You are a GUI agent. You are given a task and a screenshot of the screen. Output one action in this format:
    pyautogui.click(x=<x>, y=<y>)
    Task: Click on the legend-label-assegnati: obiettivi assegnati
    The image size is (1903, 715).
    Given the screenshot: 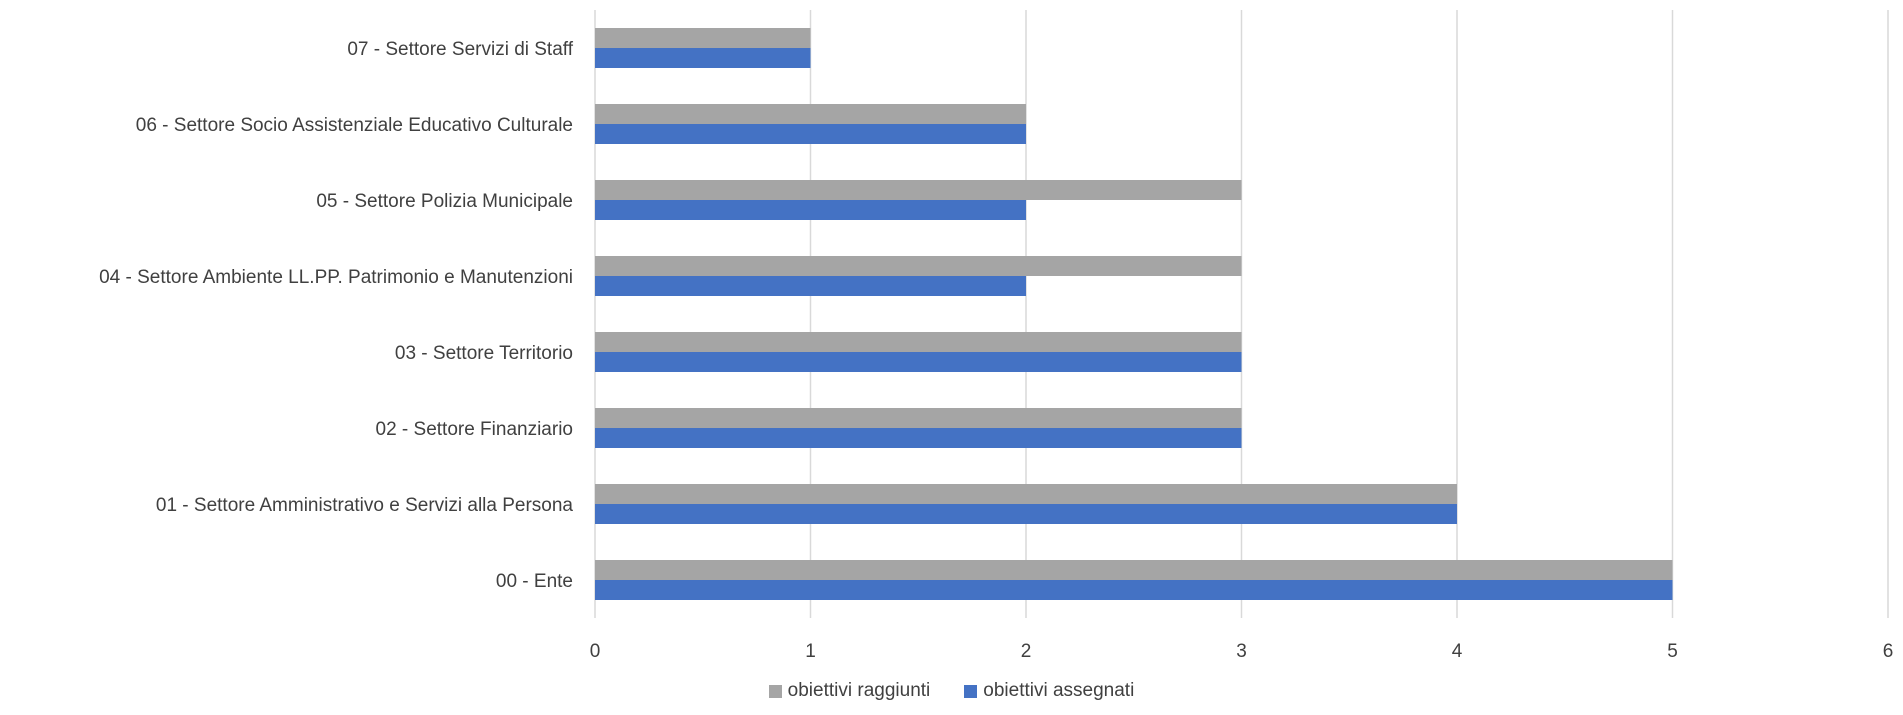 What is the action you would take?
    pyautogui.click(x=1059, y=690)
    